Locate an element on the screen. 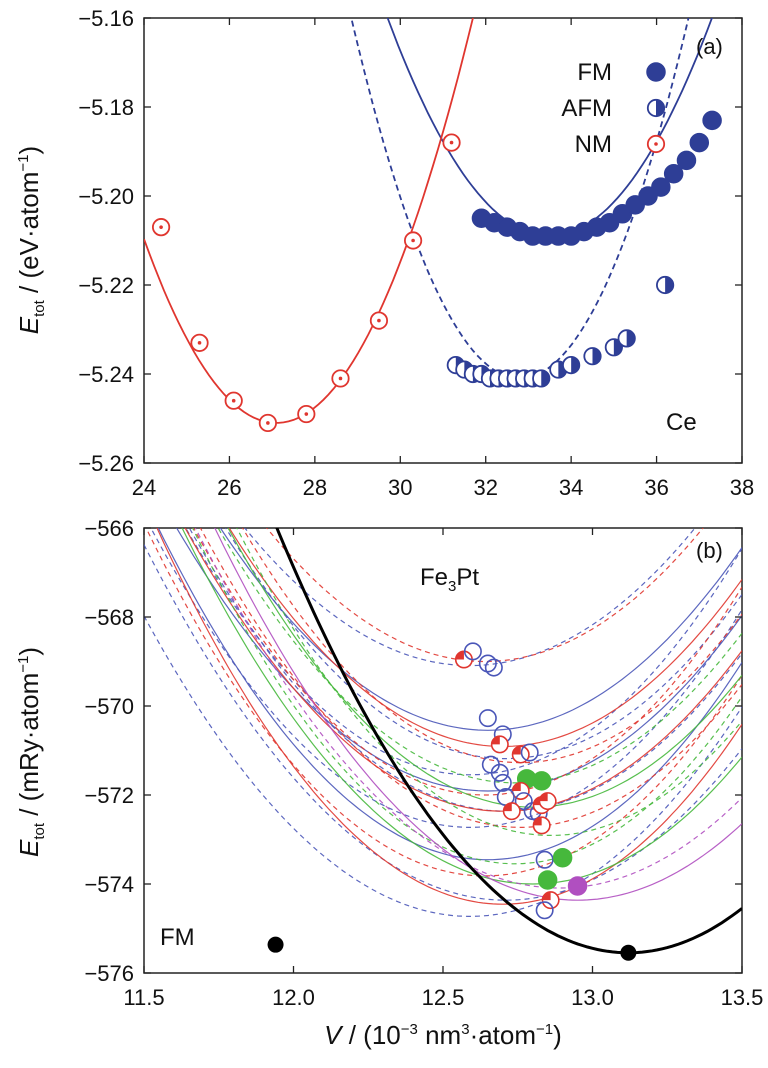  panel-a-y-tick-label: −5.20 is located at coordinates (106, 196).